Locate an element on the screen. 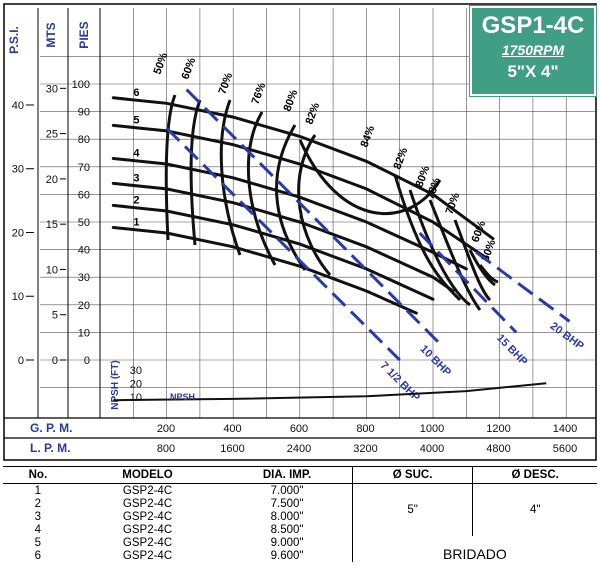 The height and width of the screenshot is (581, 600). model-badge: GSP1-4C 1750RPM 5"X 4" is located at coordinates (533, 51).